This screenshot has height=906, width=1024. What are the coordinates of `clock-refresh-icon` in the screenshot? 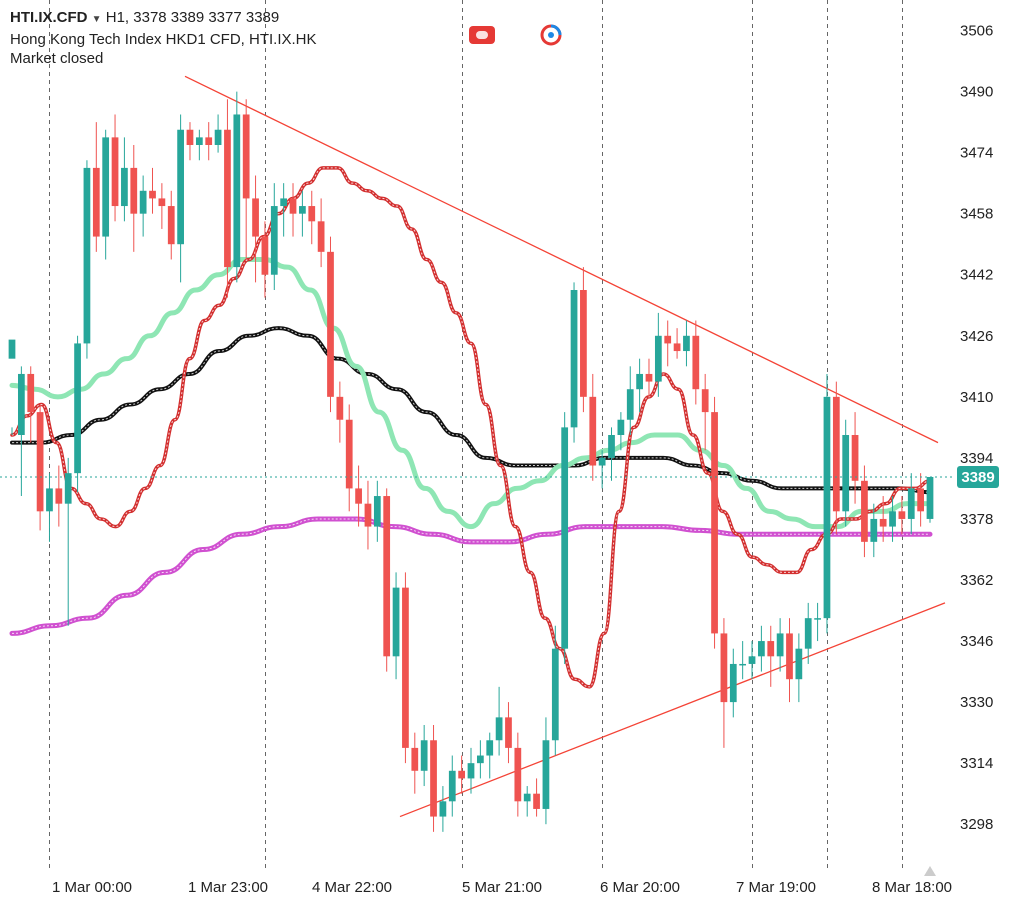 It's located at (551, 35).